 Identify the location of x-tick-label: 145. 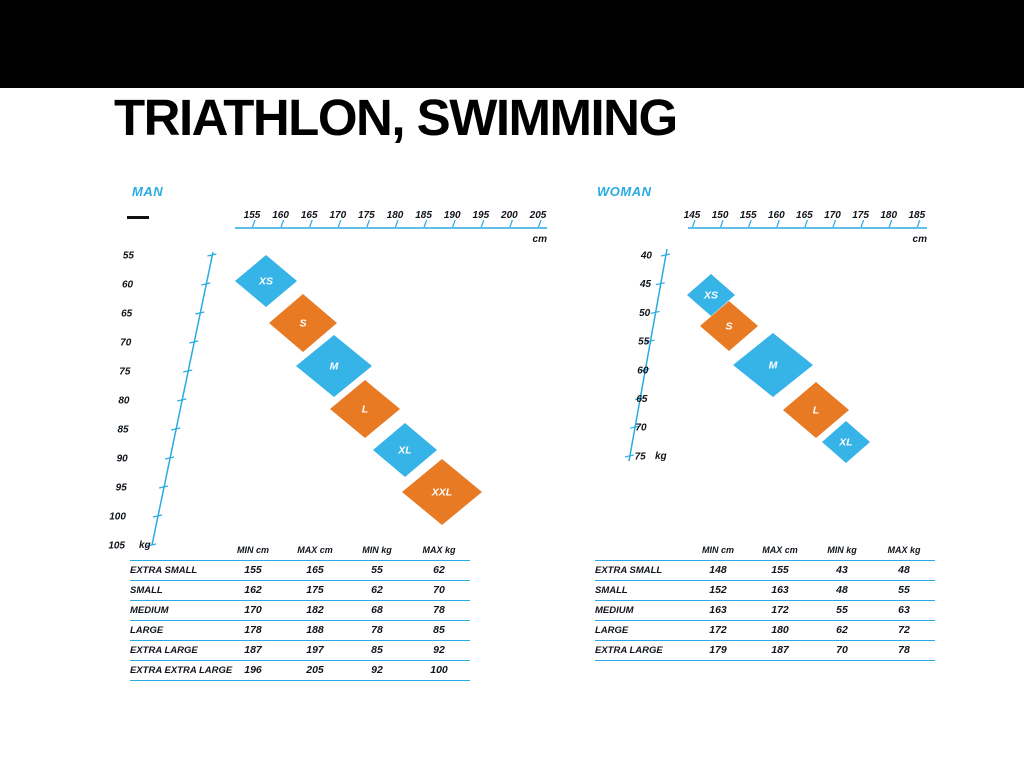
(692, 215).